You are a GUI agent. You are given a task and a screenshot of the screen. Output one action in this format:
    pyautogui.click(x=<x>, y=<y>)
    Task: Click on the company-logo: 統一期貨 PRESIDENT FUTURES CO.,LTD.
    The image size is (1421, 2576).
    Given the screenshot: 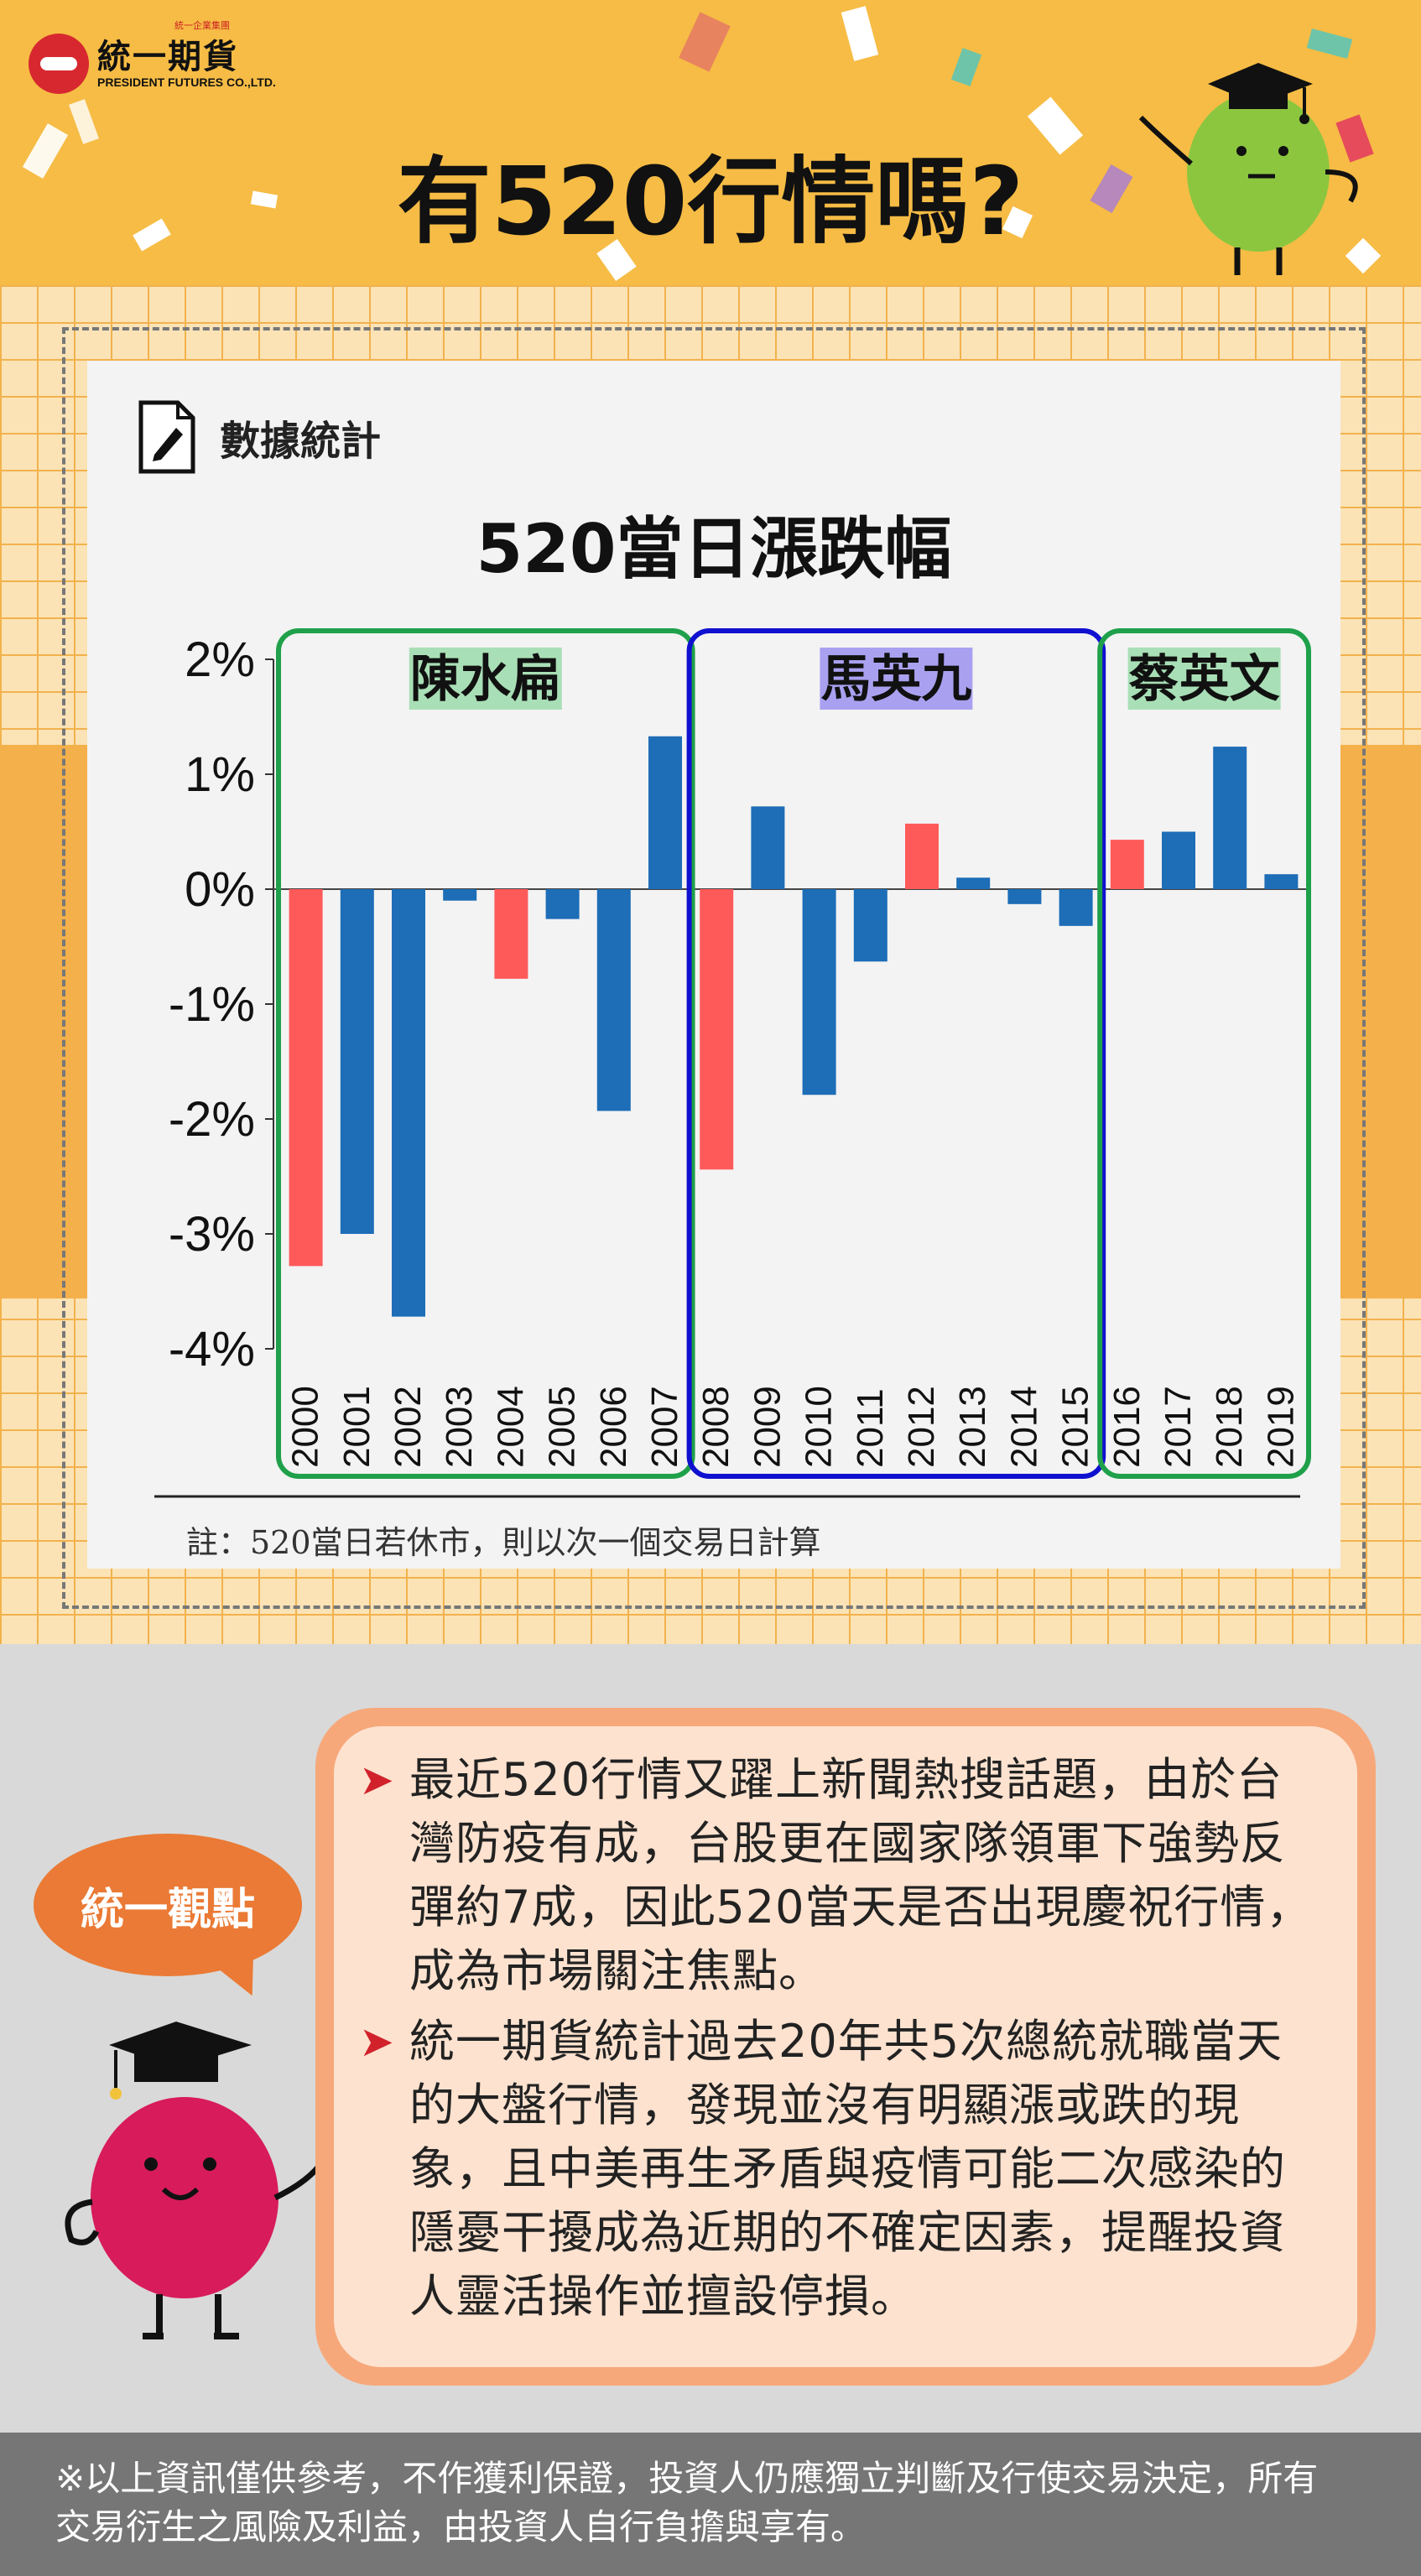 What is the action you would take?
    pyautogui.click(x=152, y=63)
    